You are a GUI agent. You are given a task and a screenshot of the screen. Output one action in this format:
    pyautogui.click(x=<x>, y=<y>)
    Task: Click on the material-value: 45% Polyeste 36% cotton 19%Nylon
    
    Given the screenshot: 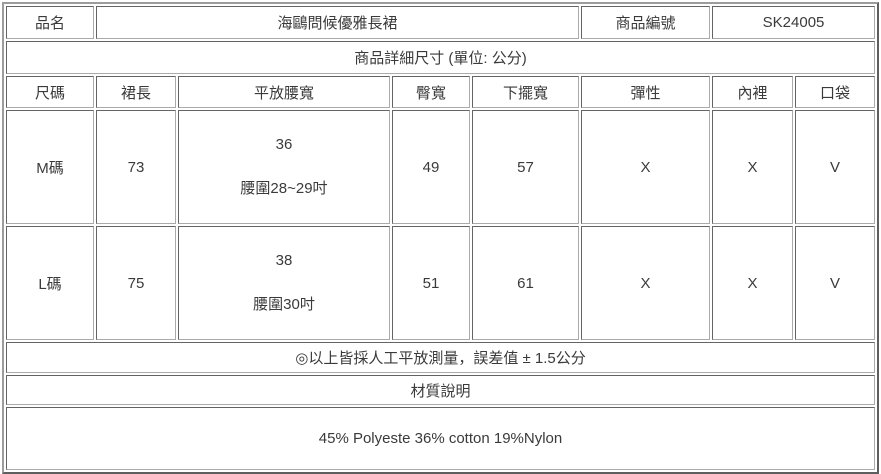 What is the action you would take?
    pyautogui.click(x=441, y=438)
    